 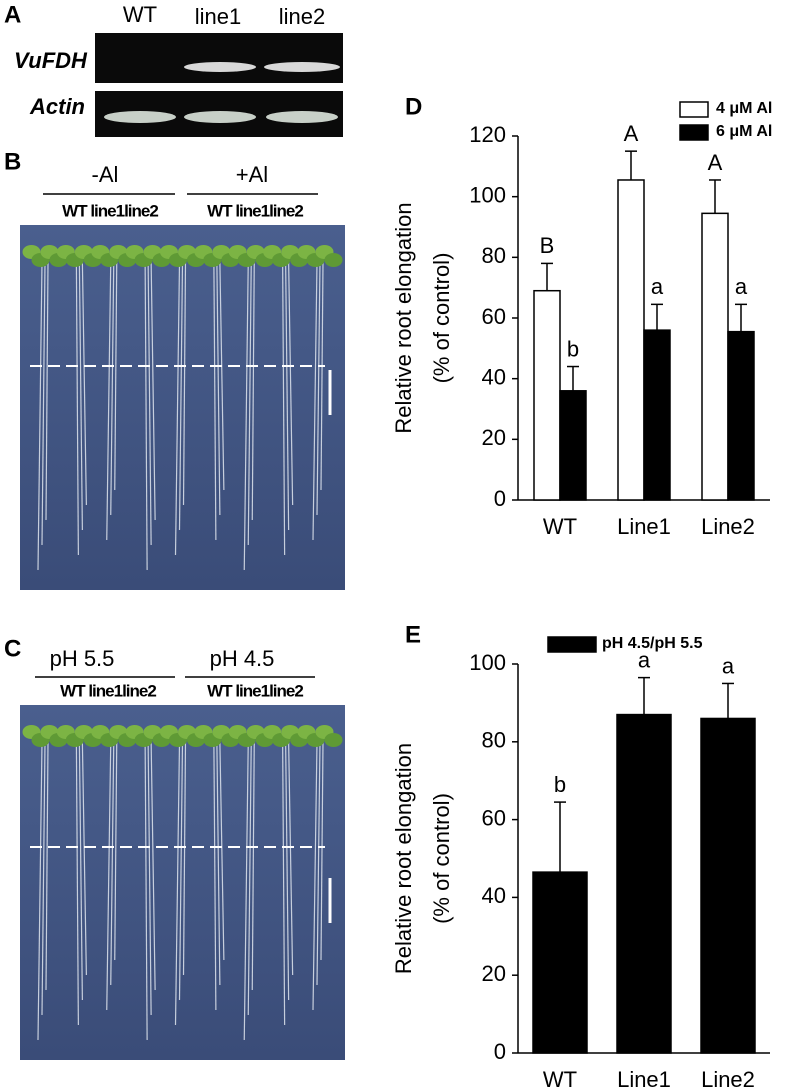 What do you see at coordinates (252, 174) in the screenshot?
I see `group-label: +Al` at bounding box center [252, 174].